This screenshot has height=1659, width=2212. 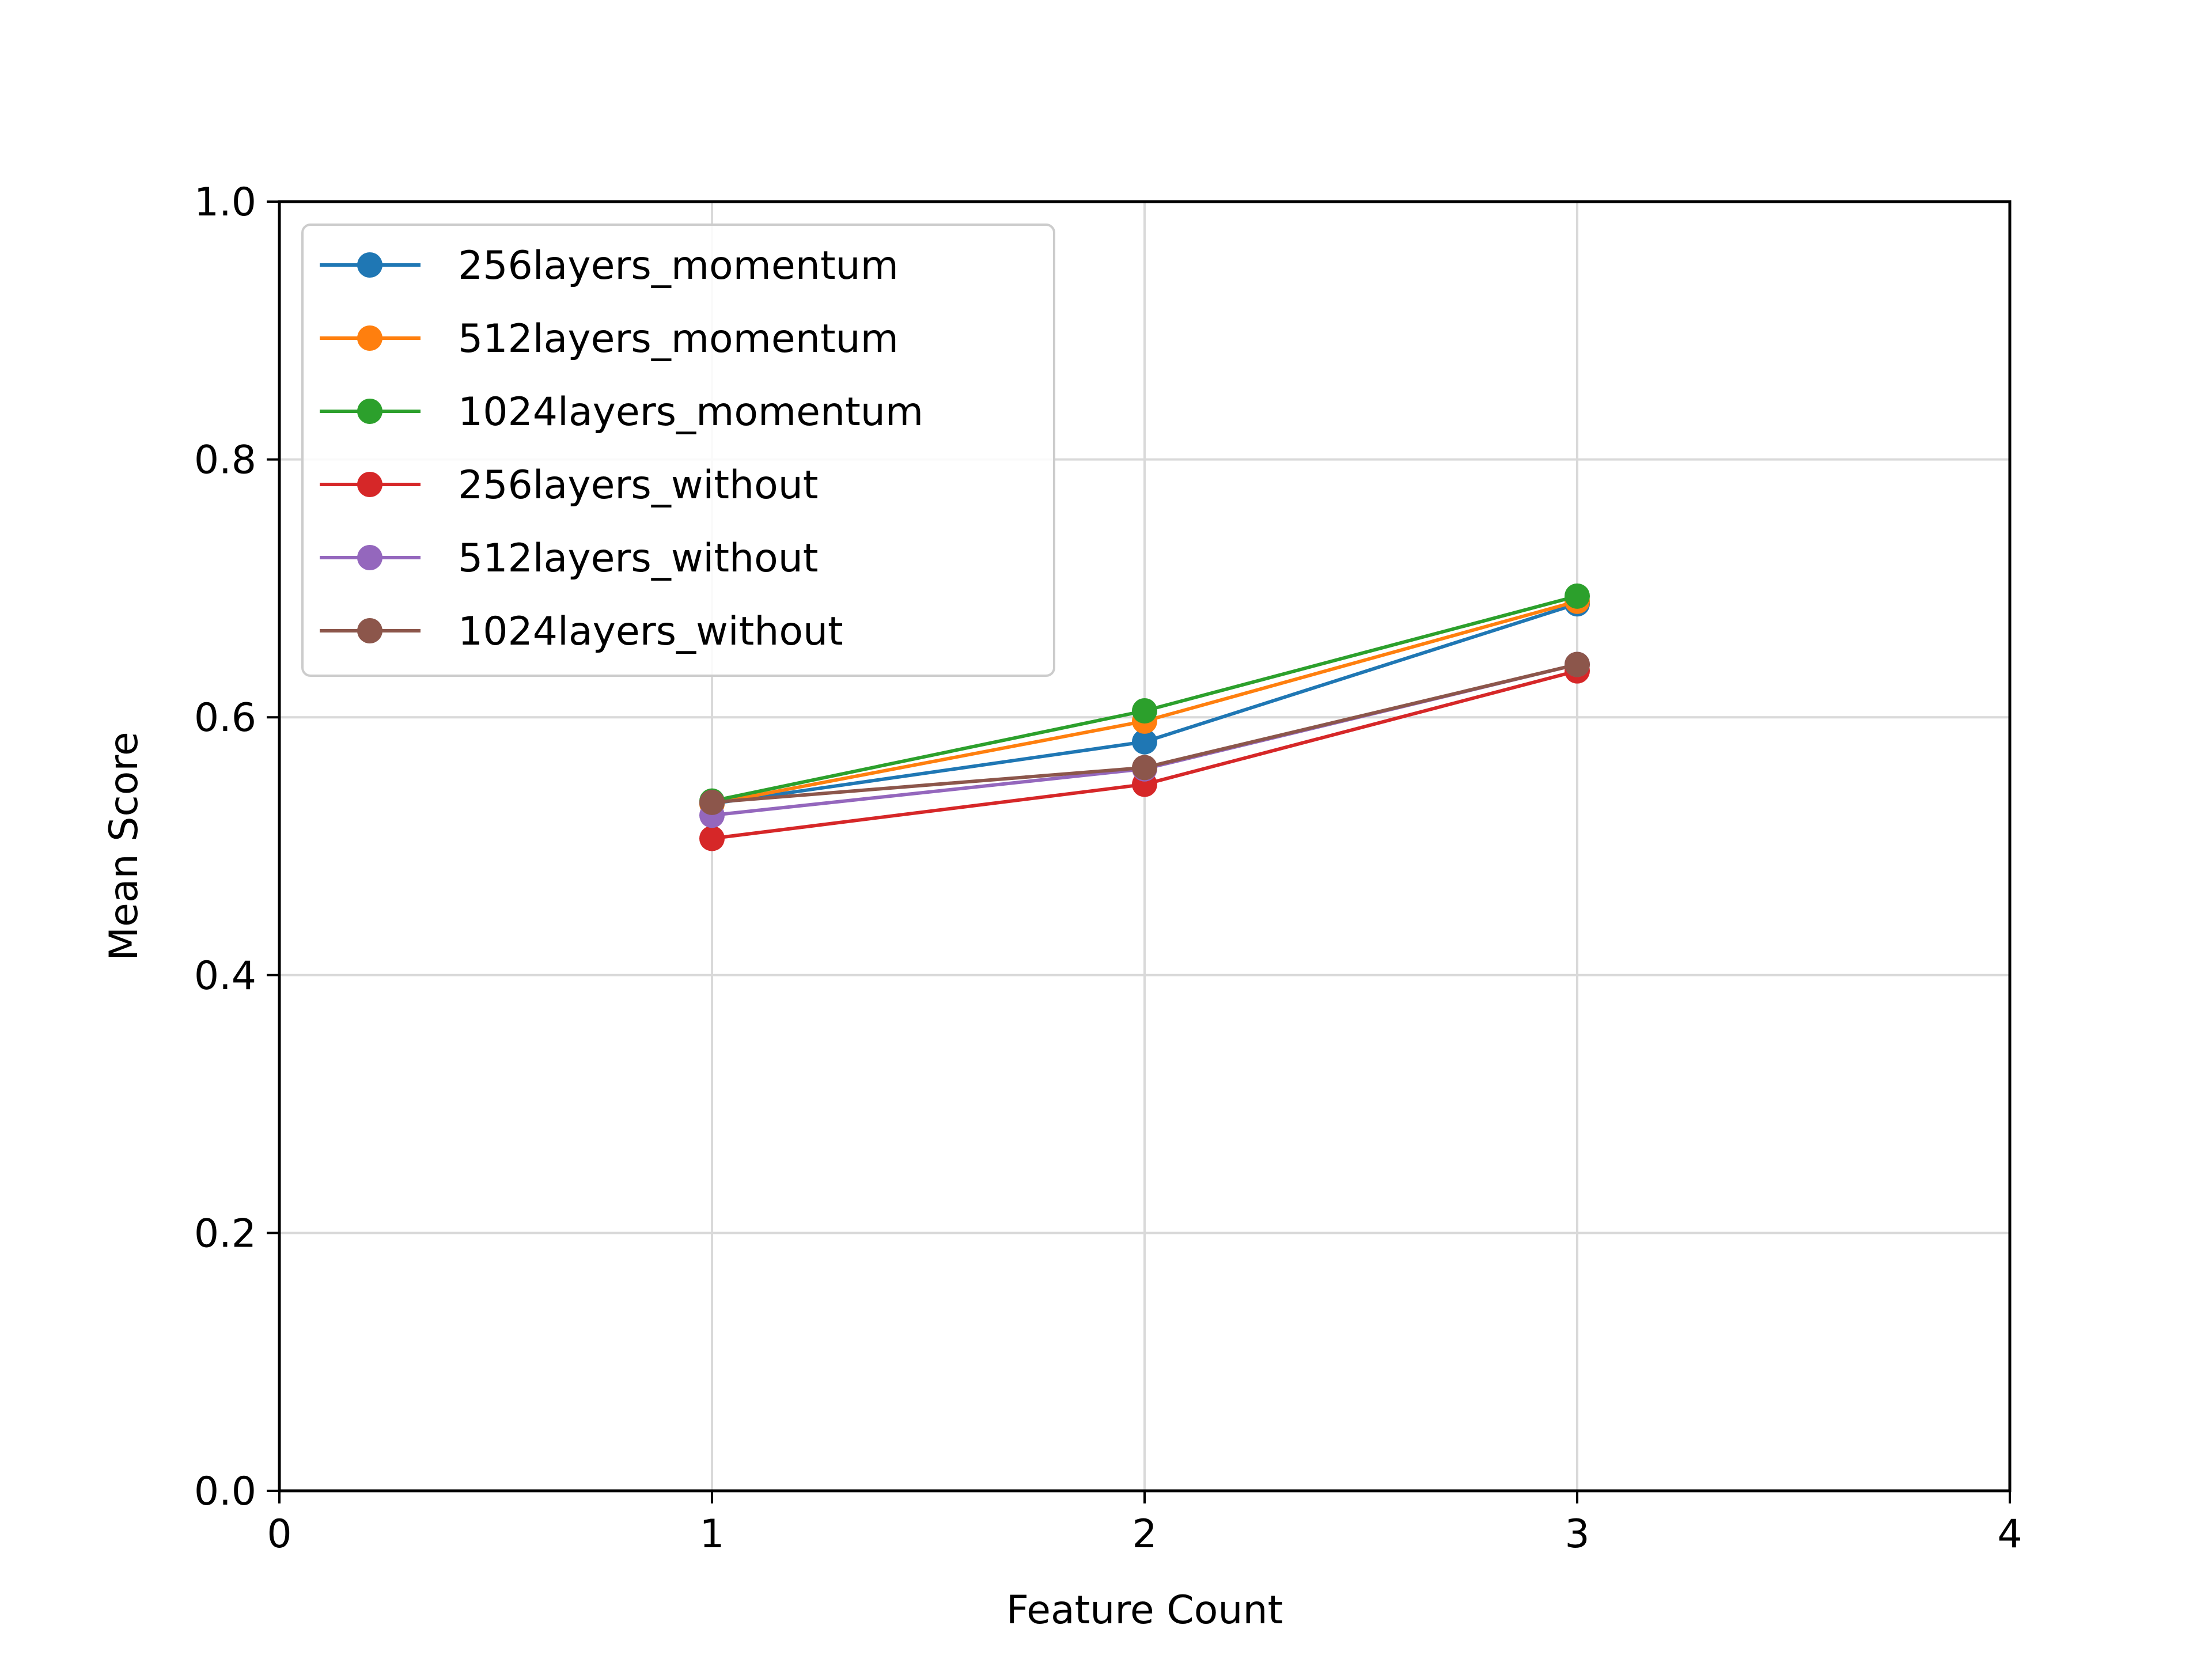 What do you see at coordinates (1577, 1534) in the screenshot?
I see `x-tick-label: 3` at bounding box center [1577, 1534].